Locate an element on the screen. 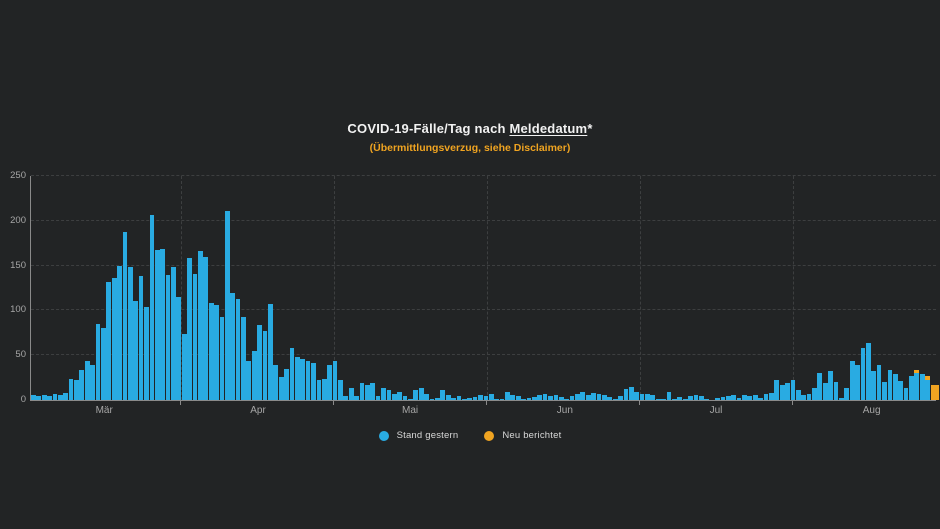  legend-item-stand-gestern: Stand gestern is located at coordinates (418, 435).